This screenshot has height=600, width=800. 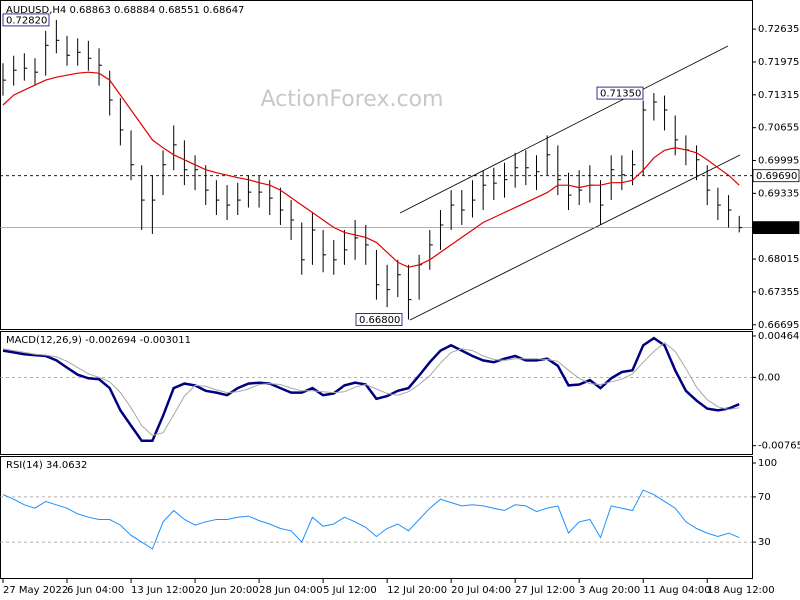 What do you see at coordinates (481, 590) in the screenshot?
I see `x-tick-label: 20 Jul 04:00` at bounding box center [481, 590].